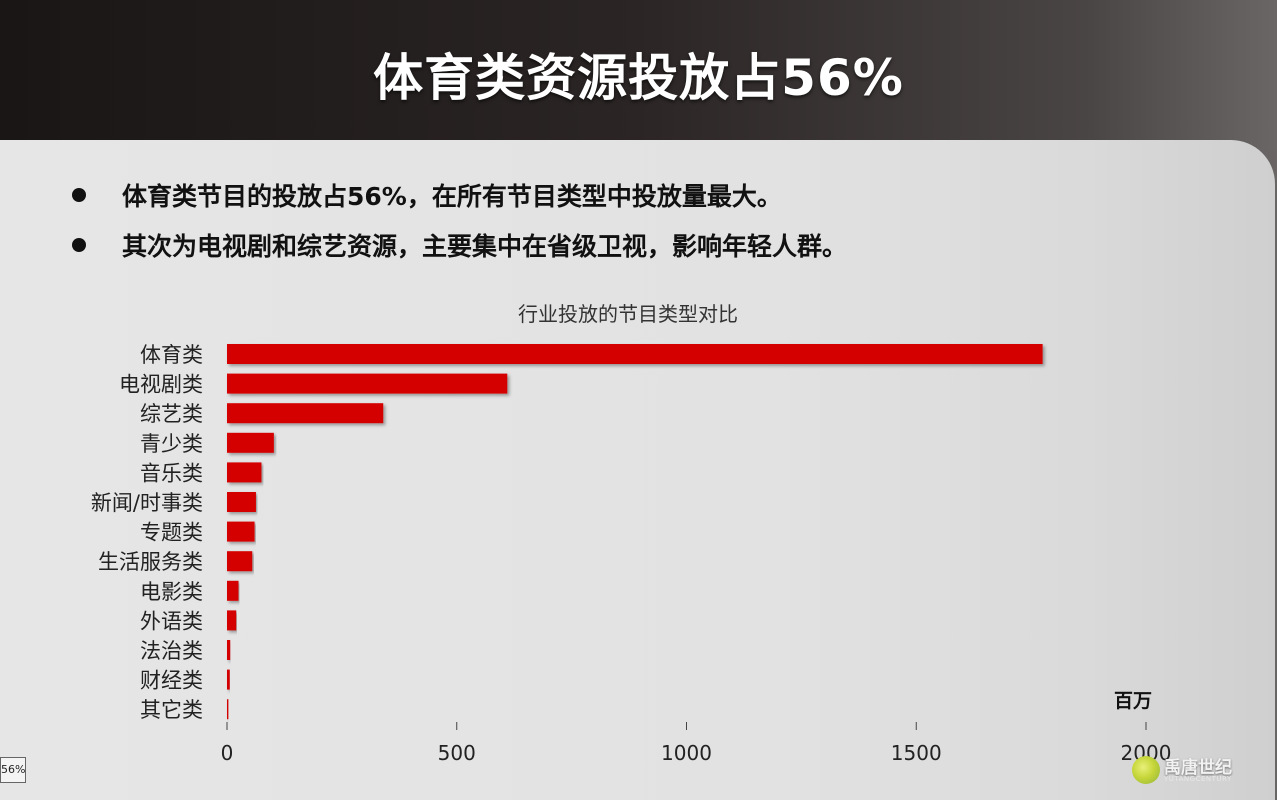 This screenshot has width=1277, height=800. What do you see at coordinates (171, 355) in the screenshot?
I see `category-label: 体育类` at bounding box center [171, 355].